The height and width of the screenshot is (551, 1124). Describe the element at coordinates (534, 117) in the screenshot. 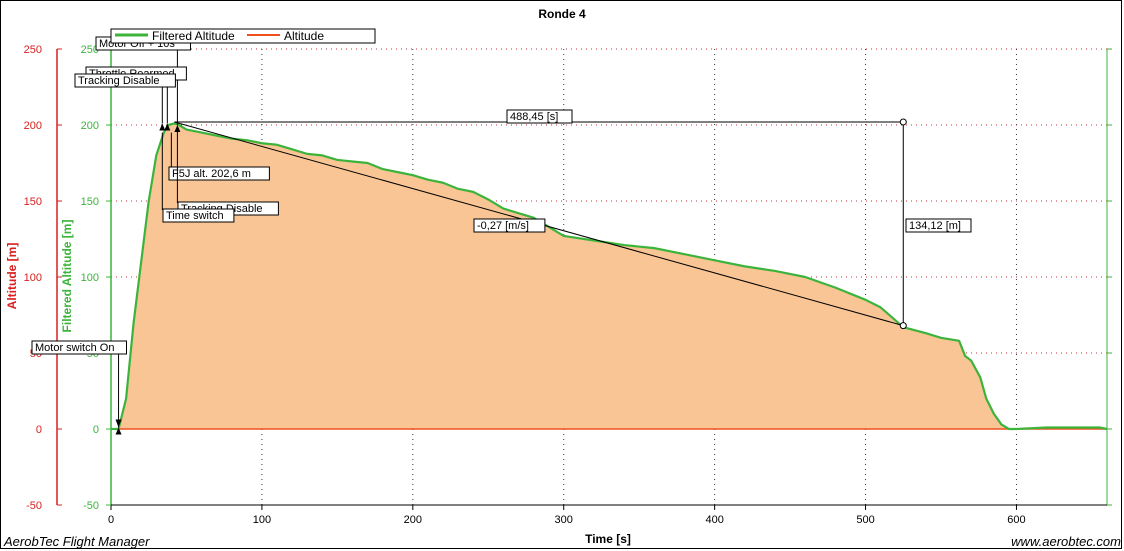

I see `label-duration-text: 488,45 [s]` at that location.